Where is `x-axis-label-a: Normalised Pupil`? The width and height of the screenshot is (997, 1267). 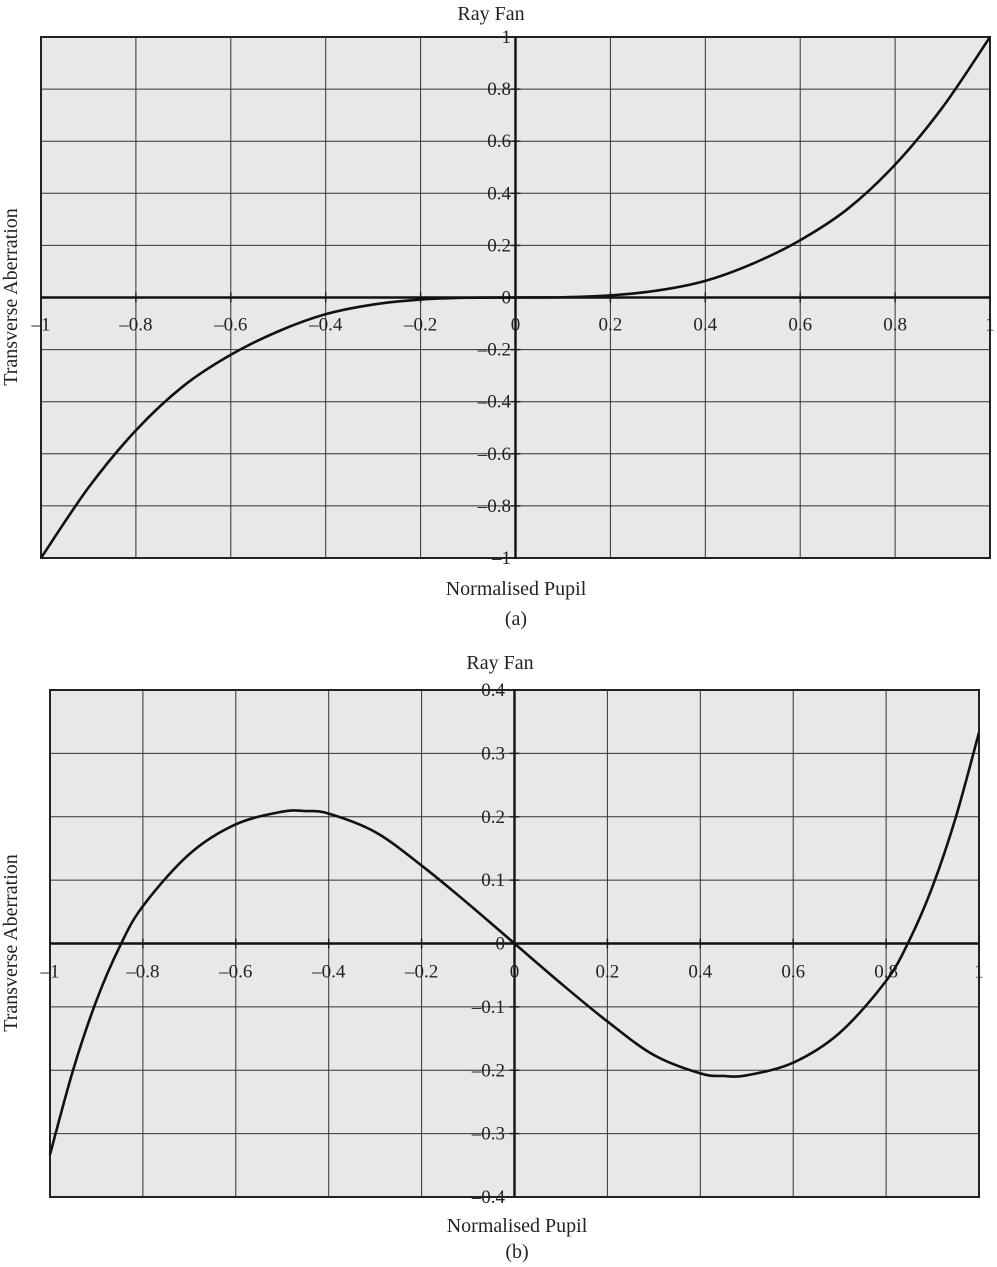
x-axis-label-a: Normalised Pupil is located at coordinates (516, 589).